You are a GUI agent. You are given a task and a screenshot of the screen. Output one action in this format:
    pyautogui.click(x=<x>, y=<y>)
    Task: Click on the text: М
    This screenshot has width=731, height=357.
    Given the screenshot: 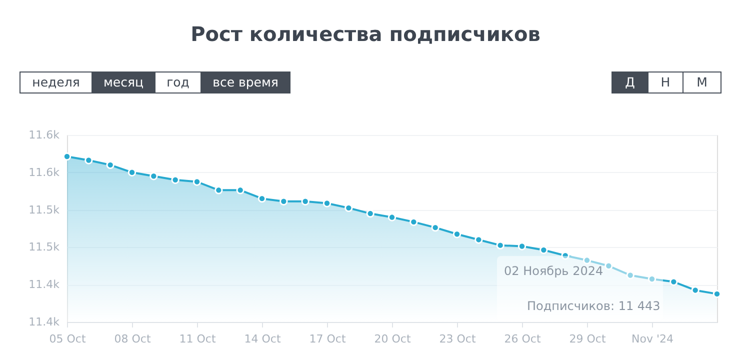 What is the action you would take?
    pyautogui.click(x=702, y=82)
    